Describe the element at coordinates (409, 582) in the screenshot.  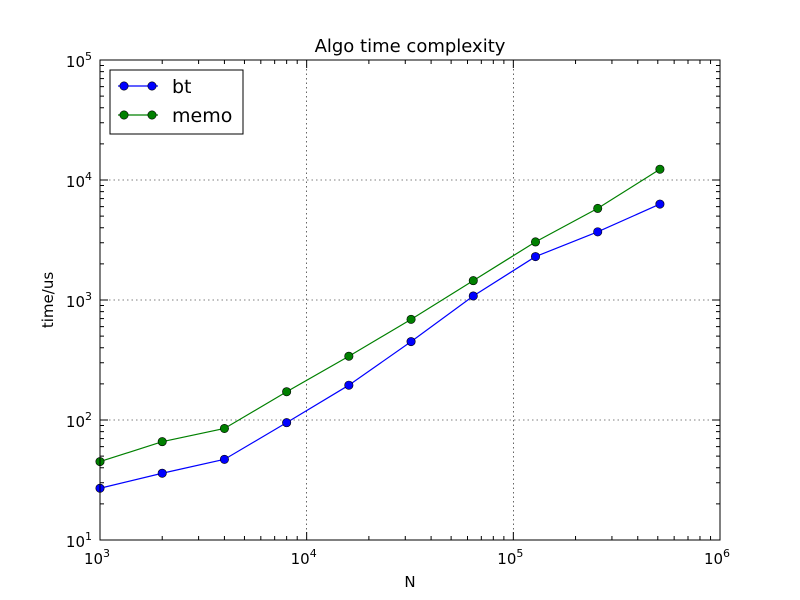
I see `x-axis-label: N` at that location.